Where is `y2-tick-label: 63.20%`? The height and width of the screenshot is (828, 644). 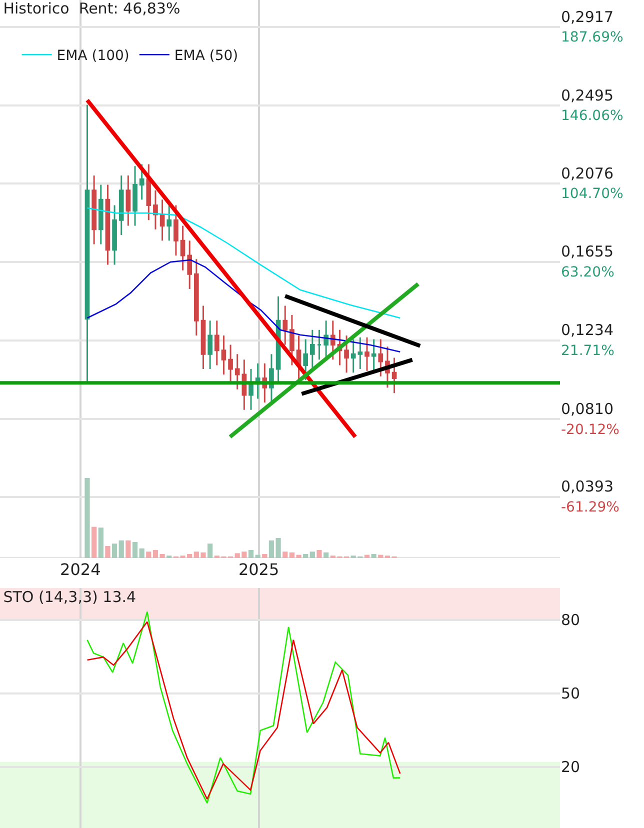
y2-tick-label: 63.20% is located at coordinates (587, 272).